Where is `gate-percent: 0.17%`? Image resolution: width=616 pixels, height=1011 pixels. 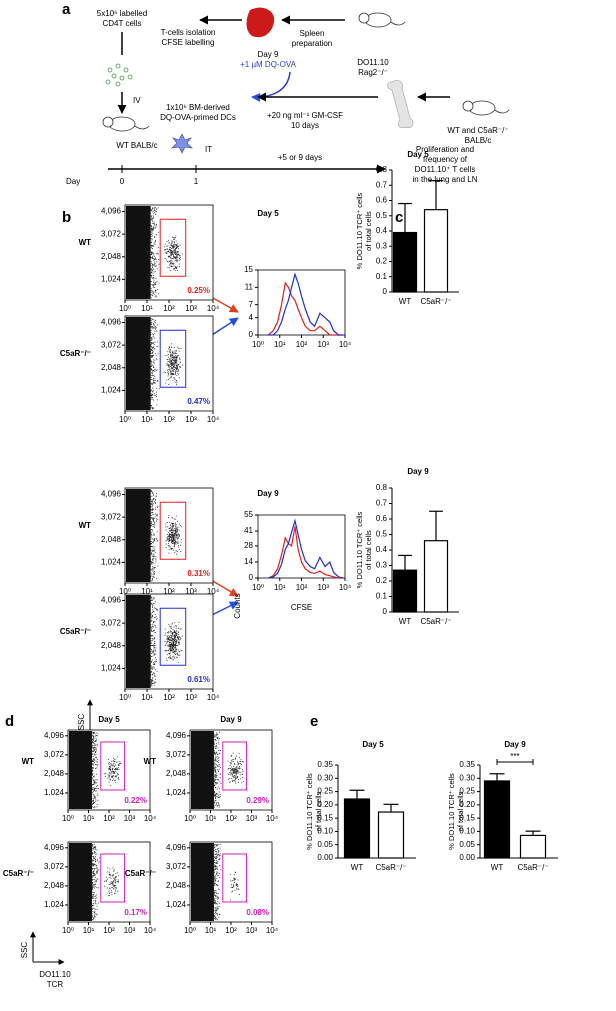 gate-percent: 0.17% is located at coordinates (135, 912).